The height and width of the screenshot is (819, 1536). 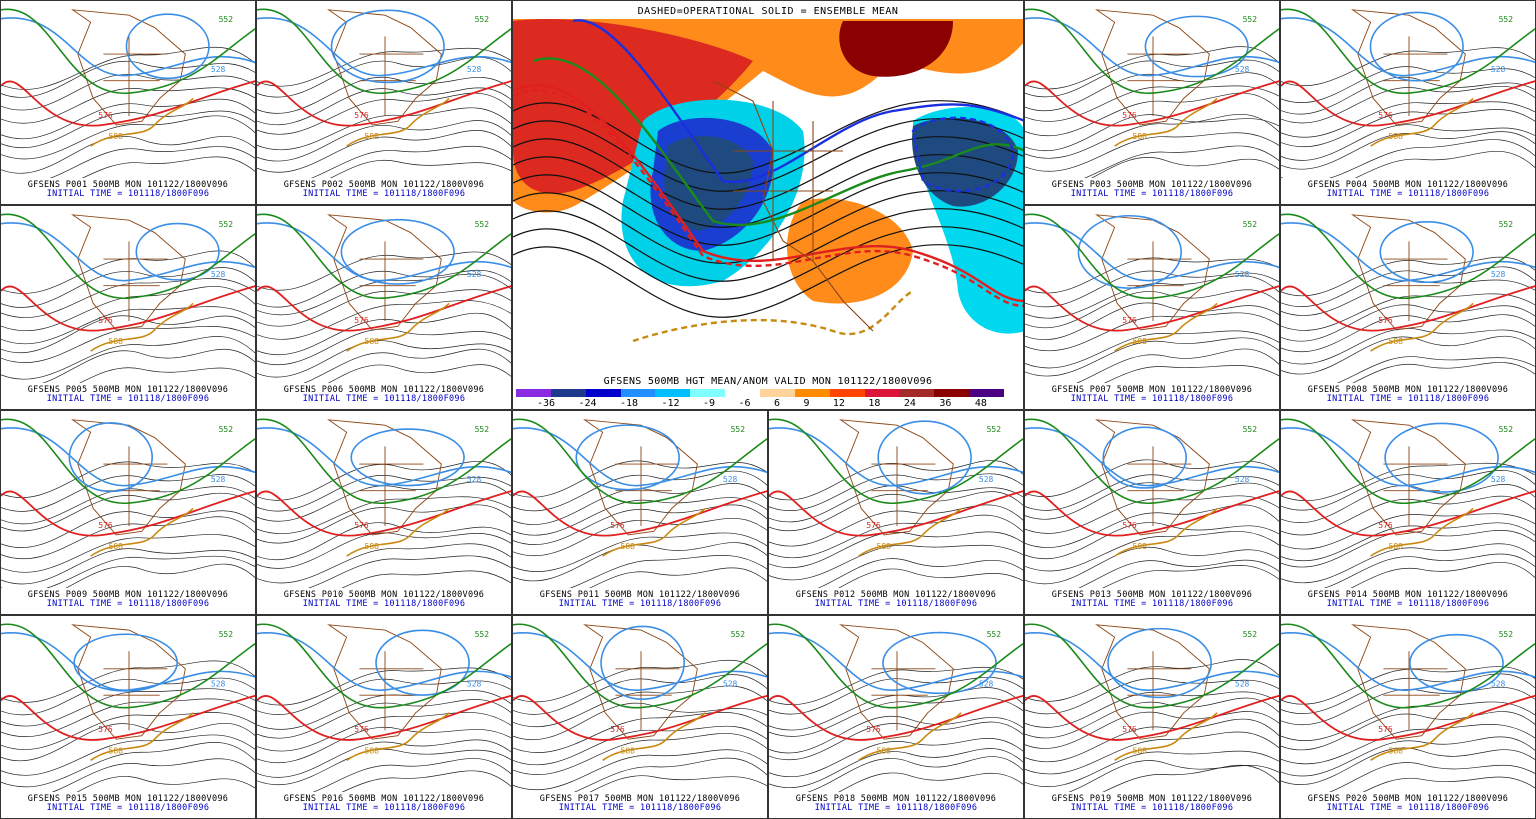 I want to click on very-strong-positive-anomaly, so click(x=896, y=49).